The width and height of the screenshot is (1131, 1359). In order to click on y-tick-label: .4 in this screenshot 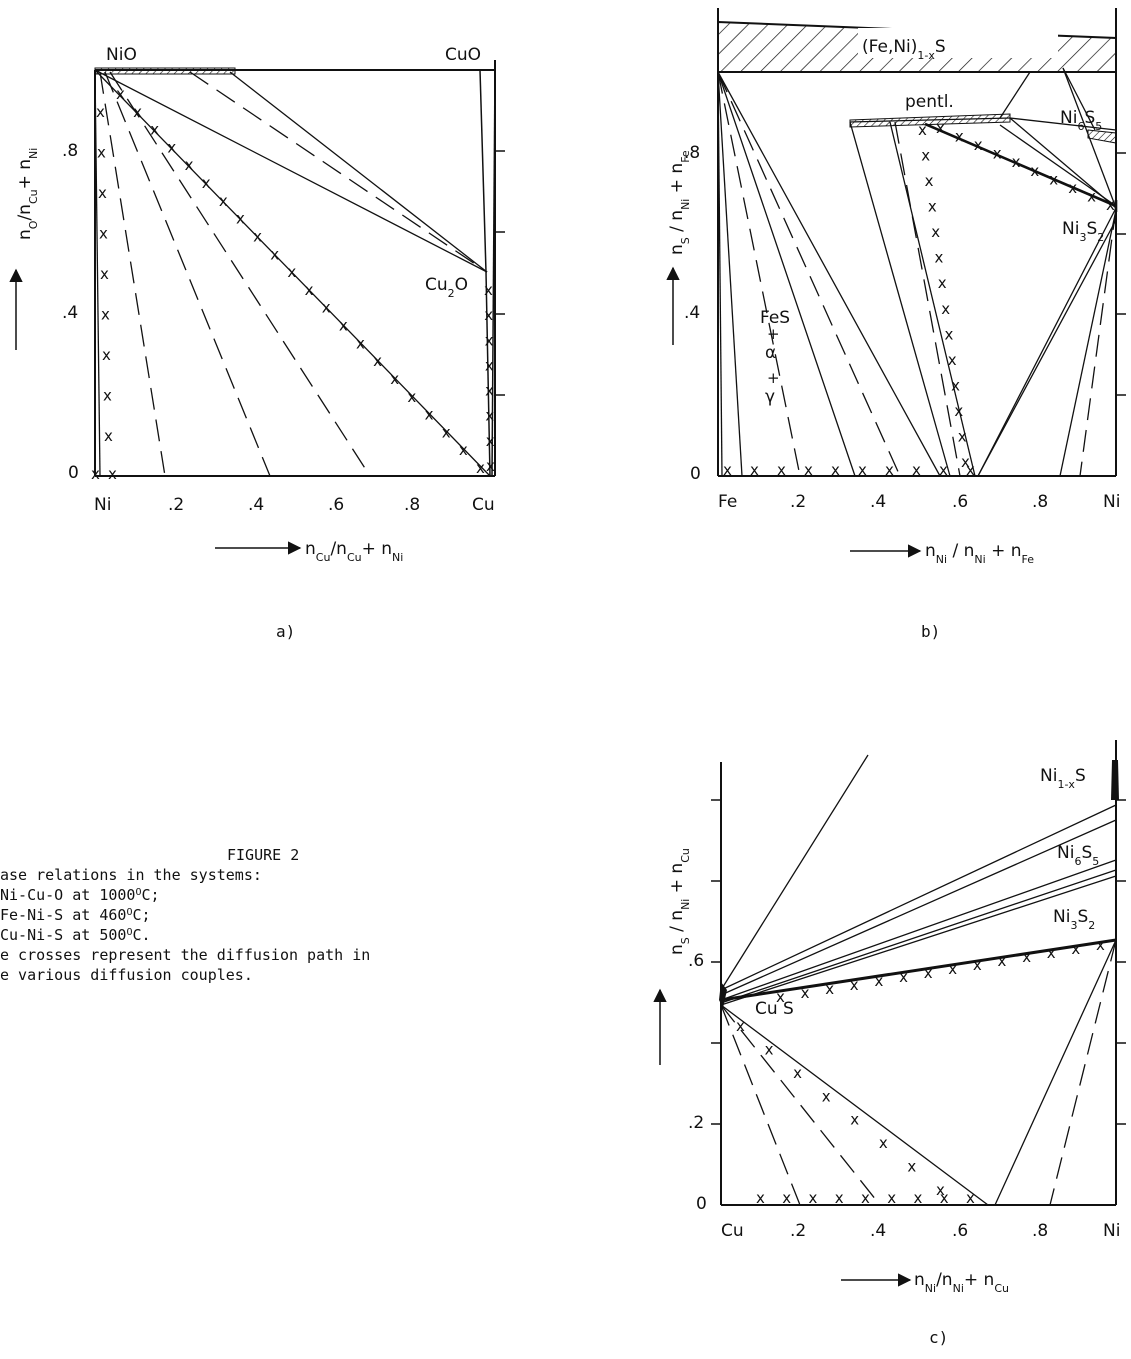, I will do `click(692, 313)`.